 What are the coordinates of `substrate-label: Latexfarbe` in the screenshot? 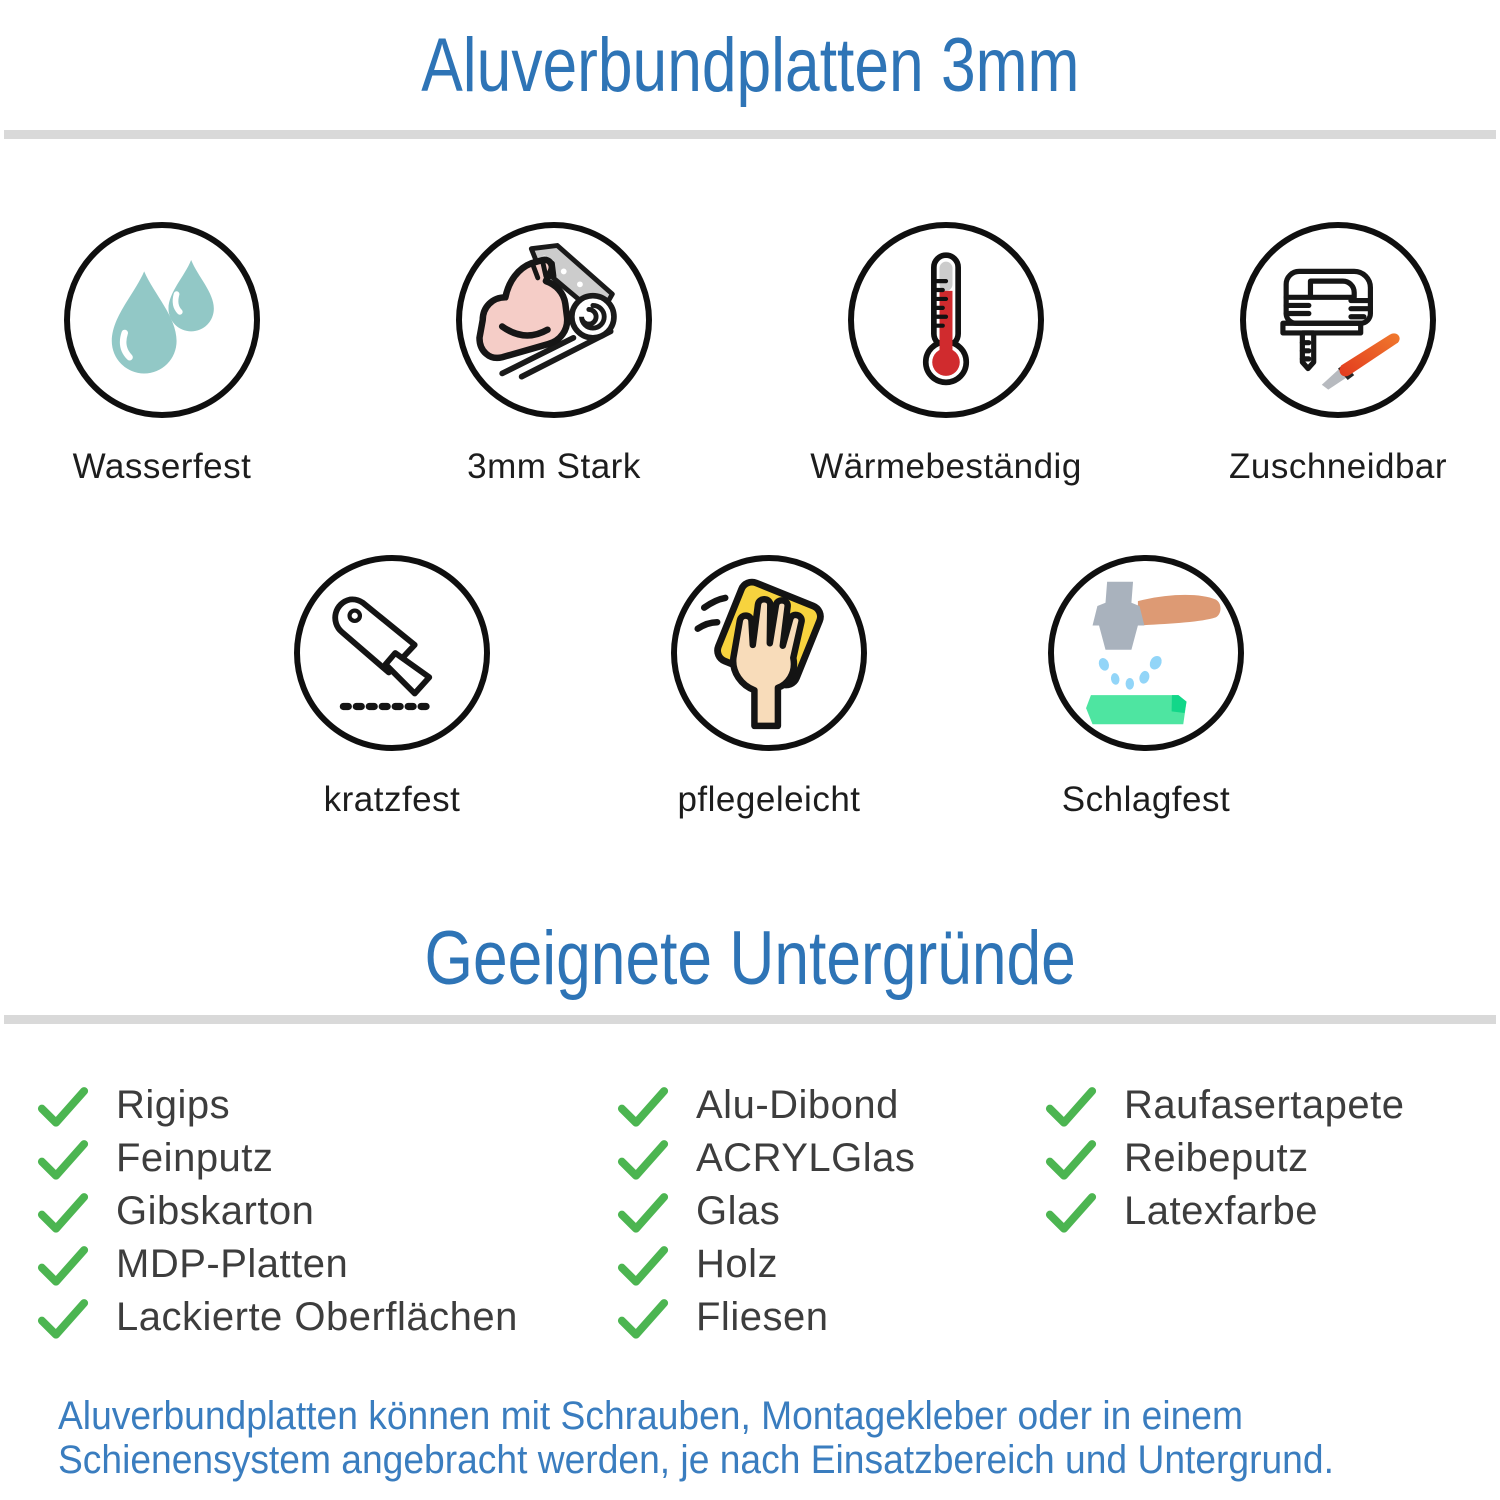 It's located at (1221, 1211).